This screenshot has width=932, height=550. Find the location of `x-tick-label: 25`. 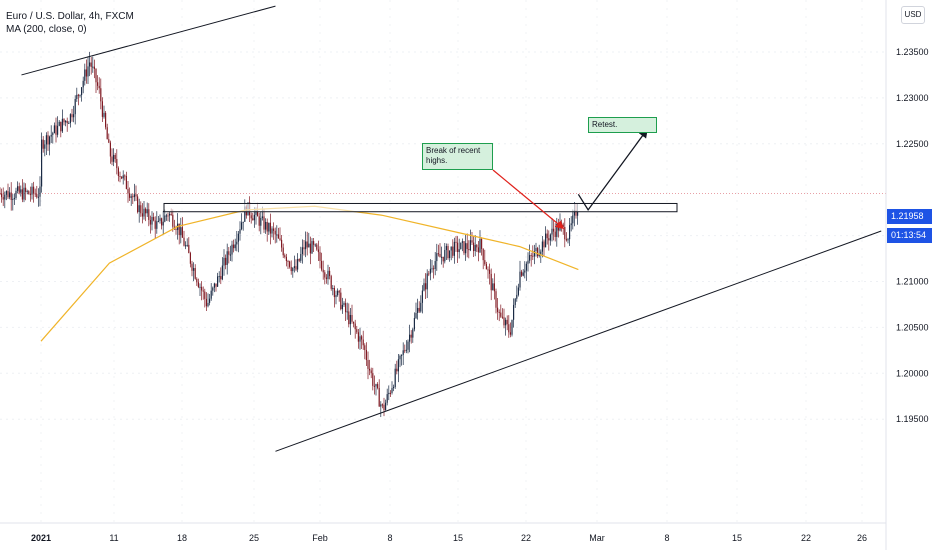

x-tick-label: 25 is located at coordinates (254, 538).